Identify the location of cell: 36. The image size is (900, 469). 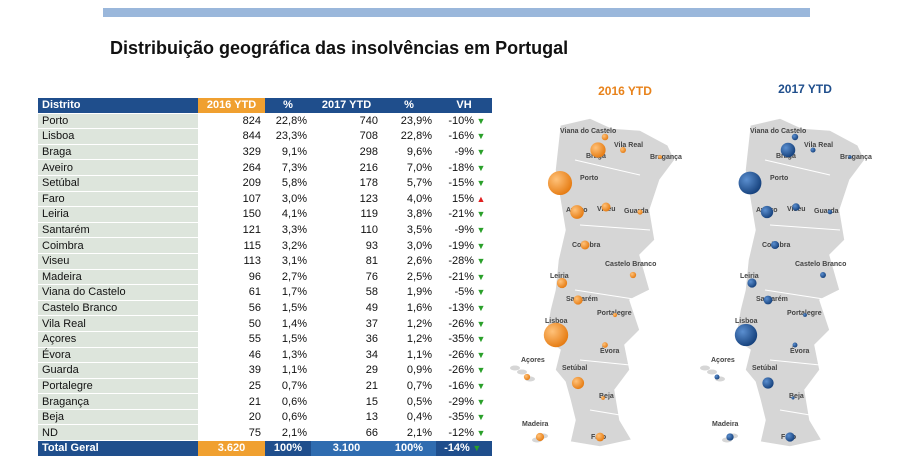
(346, 339).